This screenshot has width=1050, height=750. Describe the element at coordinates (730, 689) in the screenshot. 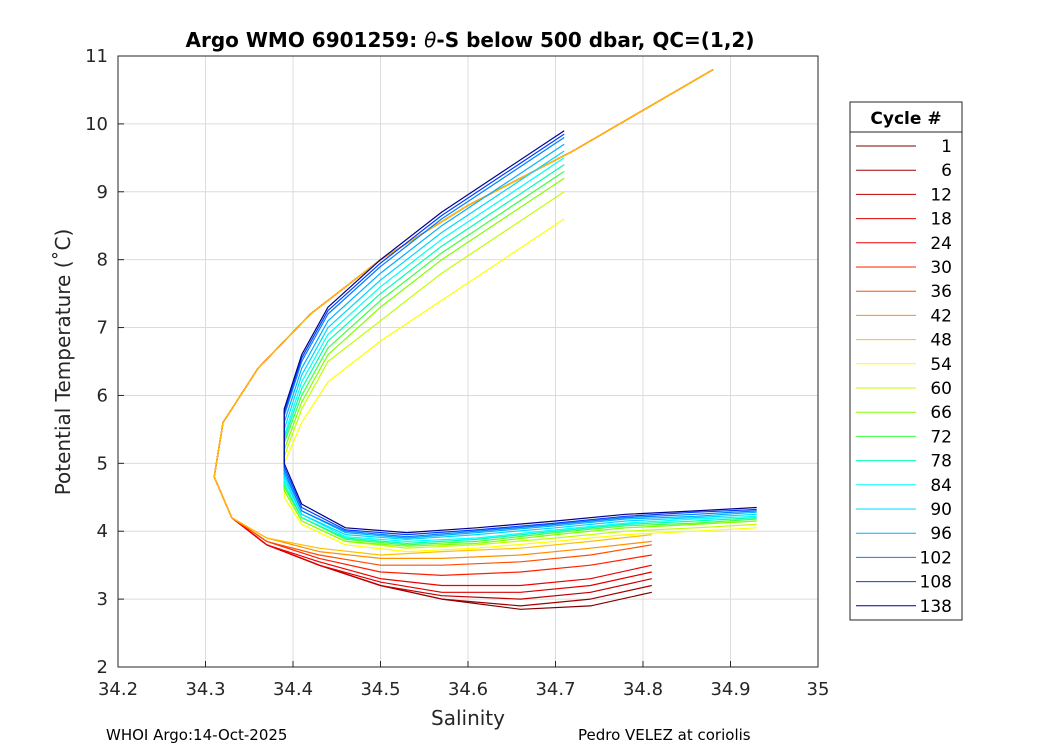

I see `x-tick-label: 34.9` at that location.